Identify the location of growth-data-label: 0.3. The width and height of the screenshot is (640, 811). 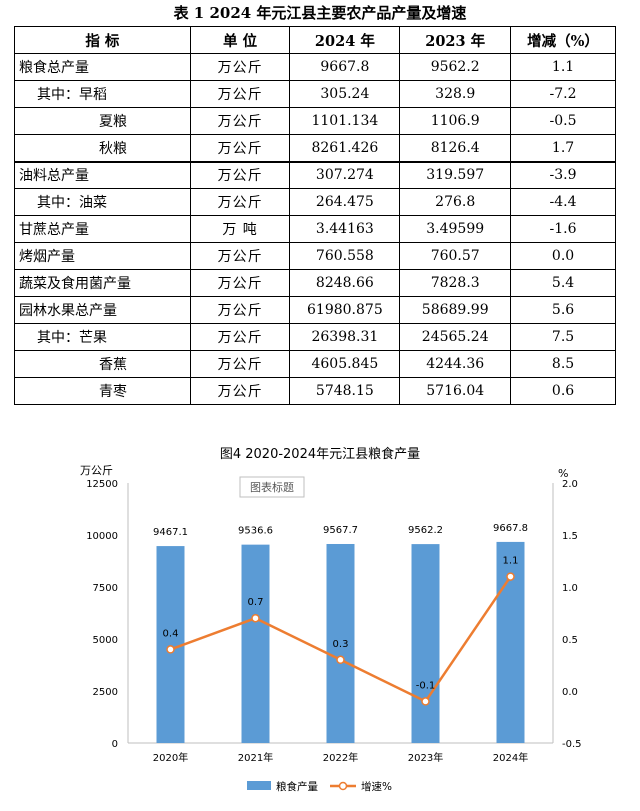
(341, 644).